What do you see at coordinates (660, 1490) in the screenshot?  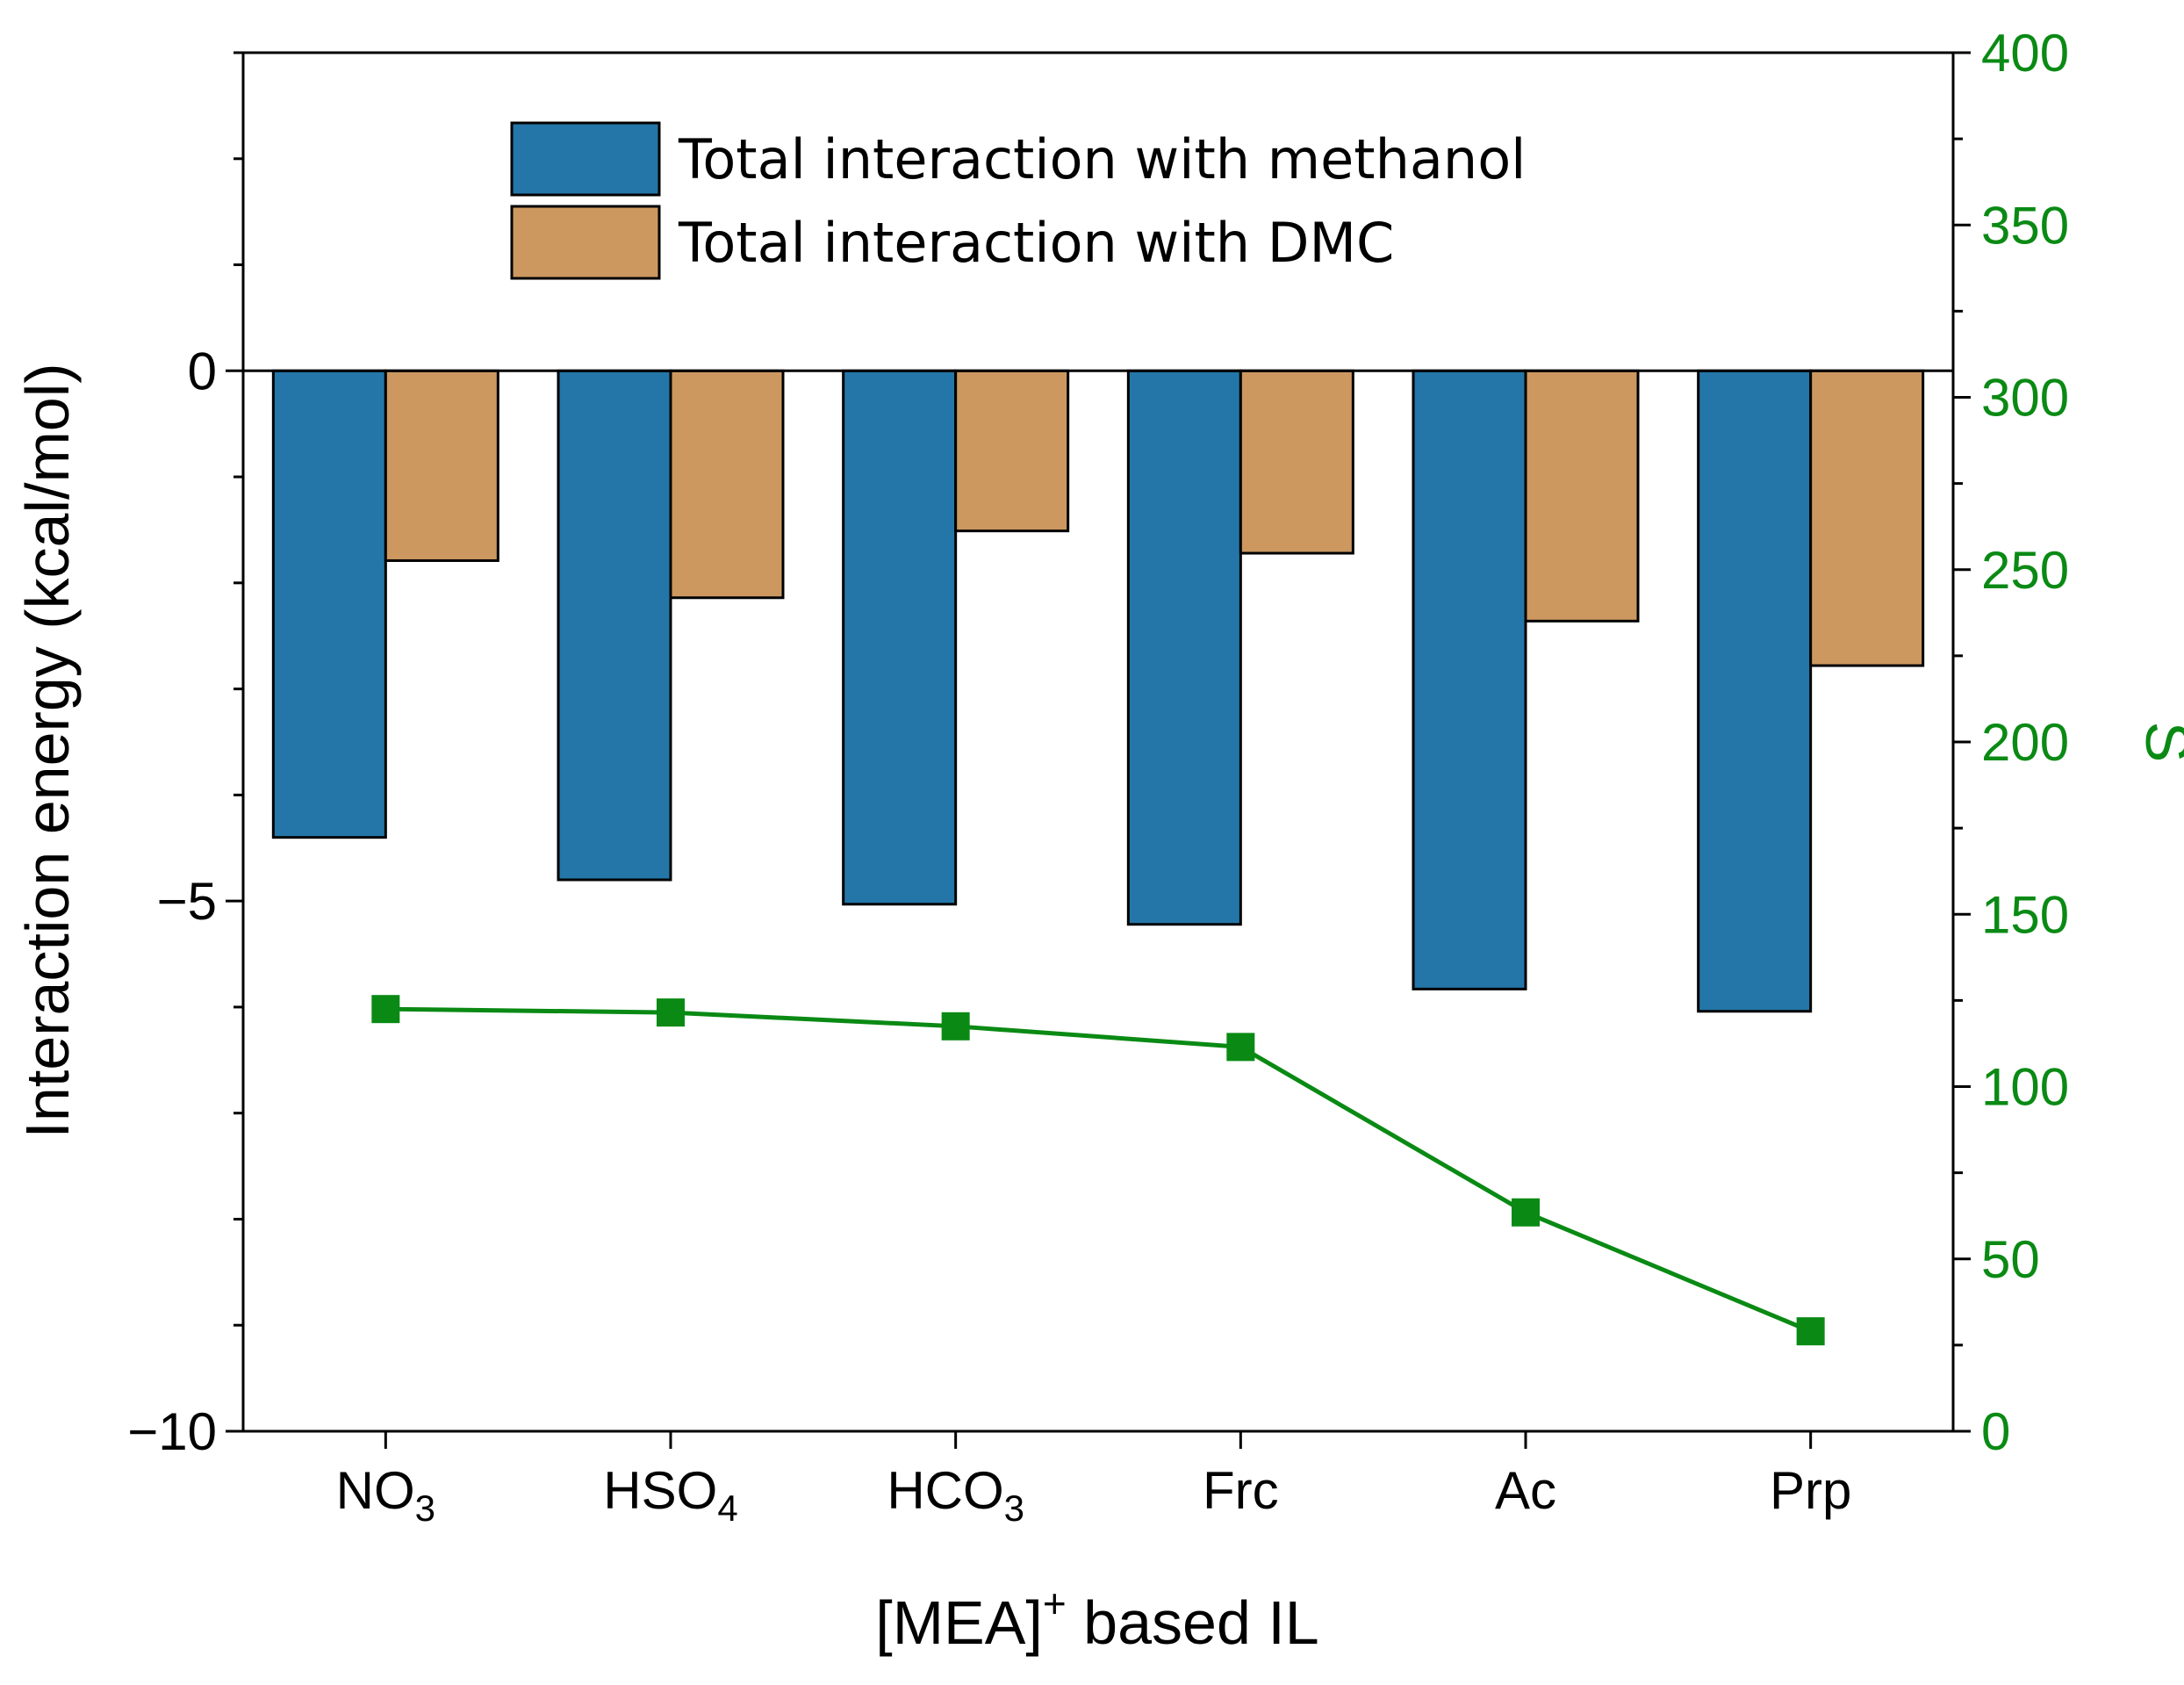 I see `x-tick-label-main: HSO` at bounding box center [660, 1490].